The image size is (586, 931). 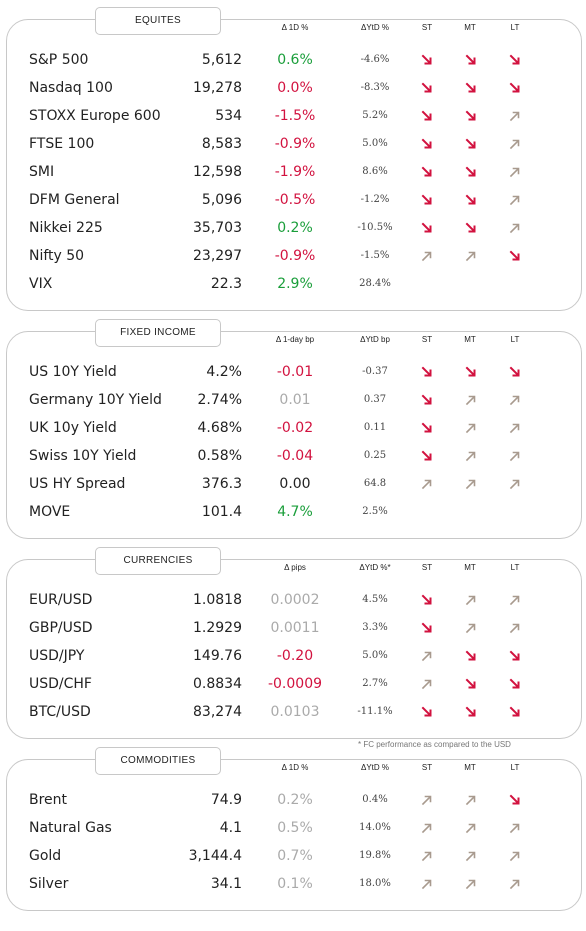 I want to click on change-header: Δ 1D %, so click(x=295, y=27).